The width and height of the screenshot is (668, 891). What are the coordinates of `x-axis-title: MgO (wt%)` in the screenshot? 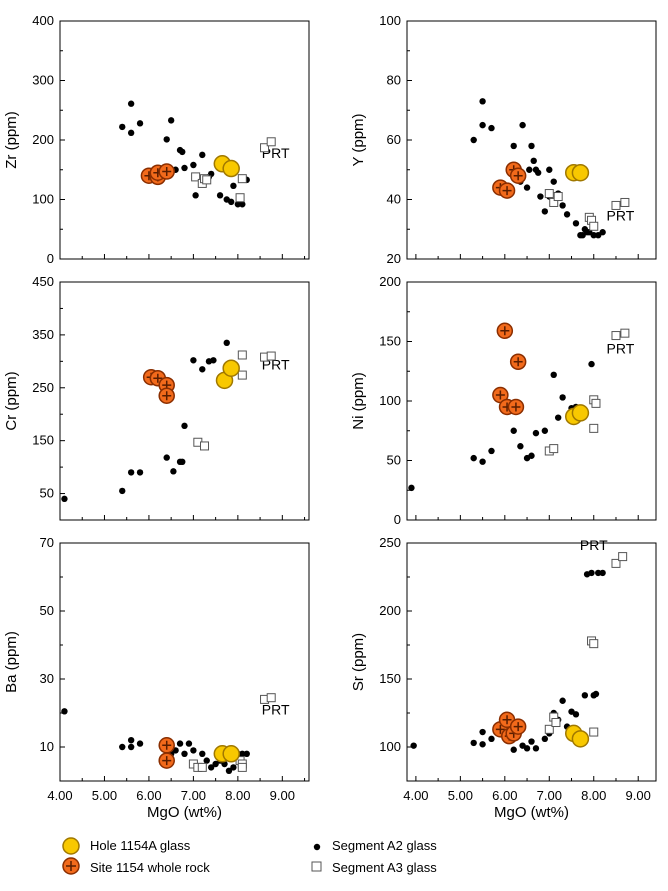 It's located at (184, 812).